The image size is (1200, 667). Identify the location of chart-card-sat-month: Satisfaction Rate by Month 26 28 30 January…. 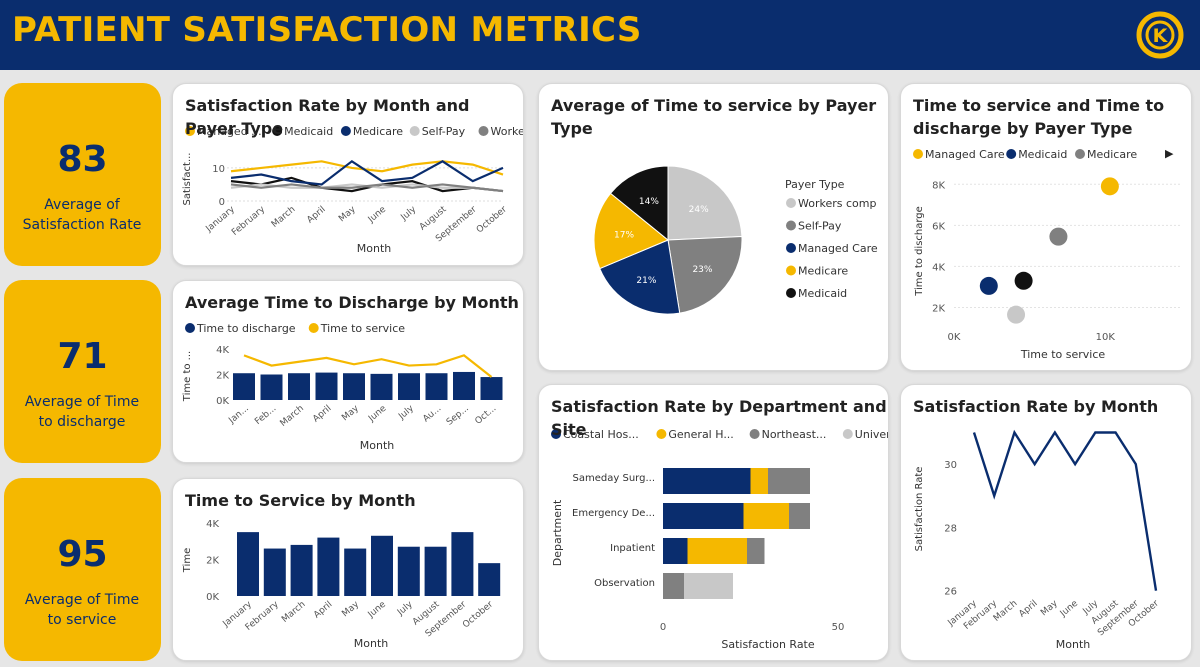
(1046, 522).